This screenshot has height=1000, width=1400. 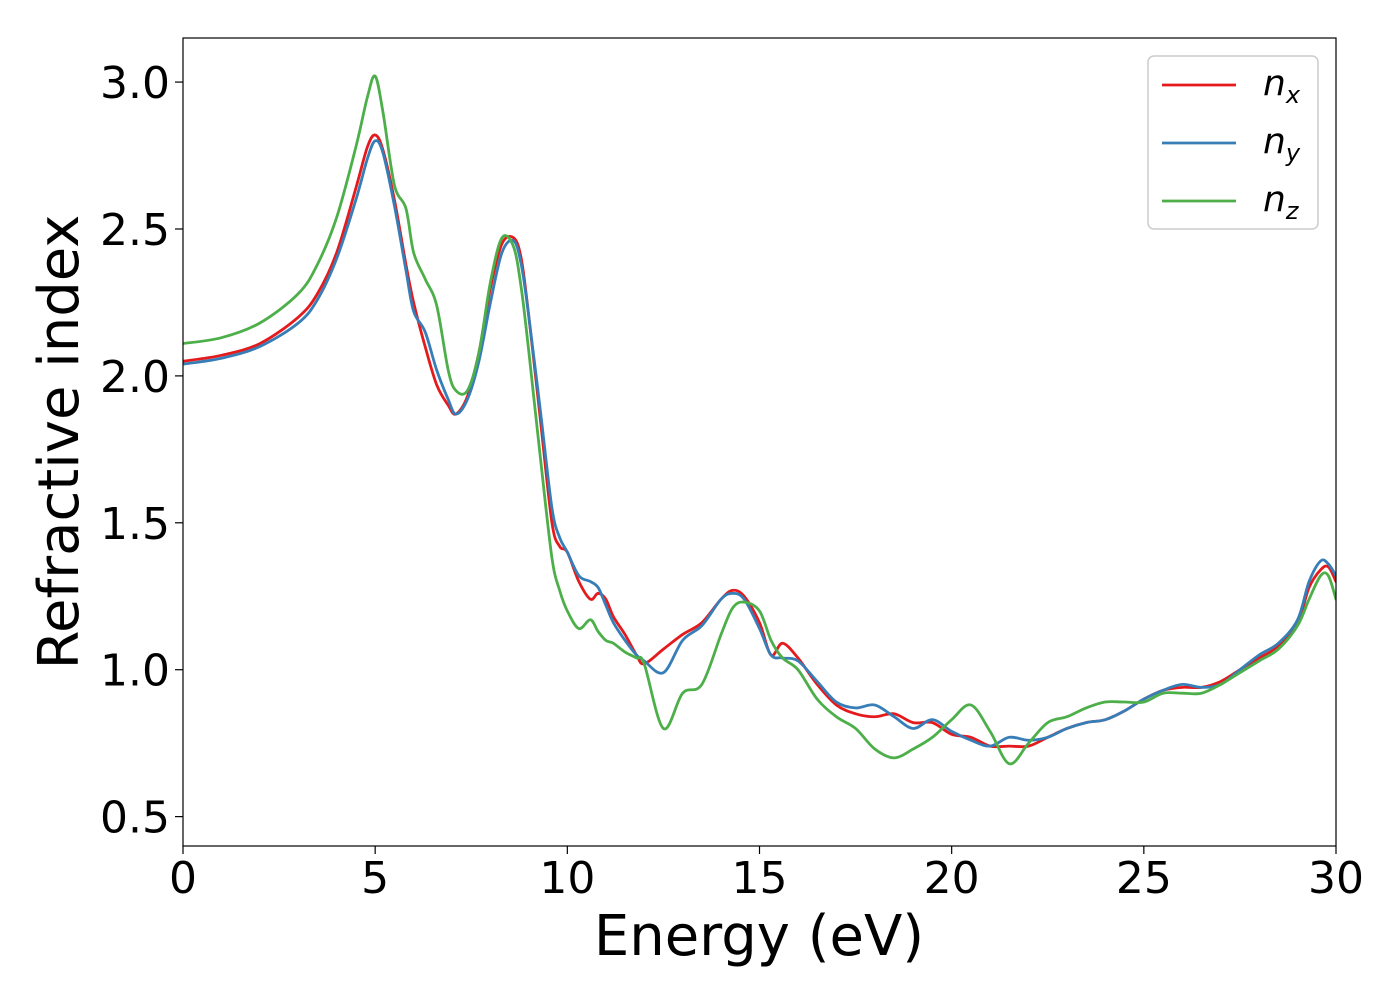 What do you see at coordinates (141, 451) in the screenshot?
I see `y-ticks: 0.5 1.0 1.5 2.0 2.5 3.0` at bounding box center [141, 451].